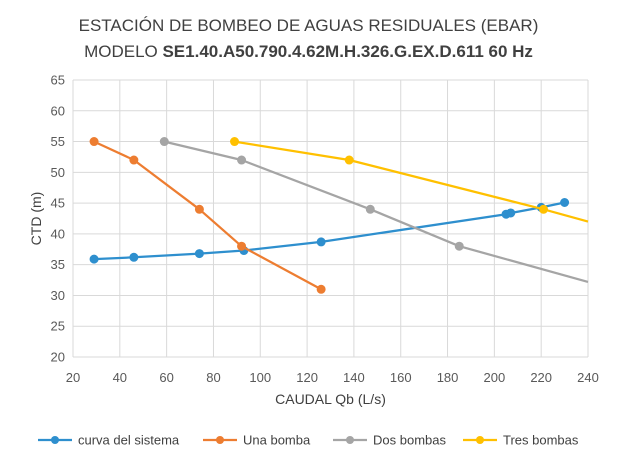 The height and width of the screenshot is (465, 617). I want to click on legend-label: Dos bombas, so click(409, 440).